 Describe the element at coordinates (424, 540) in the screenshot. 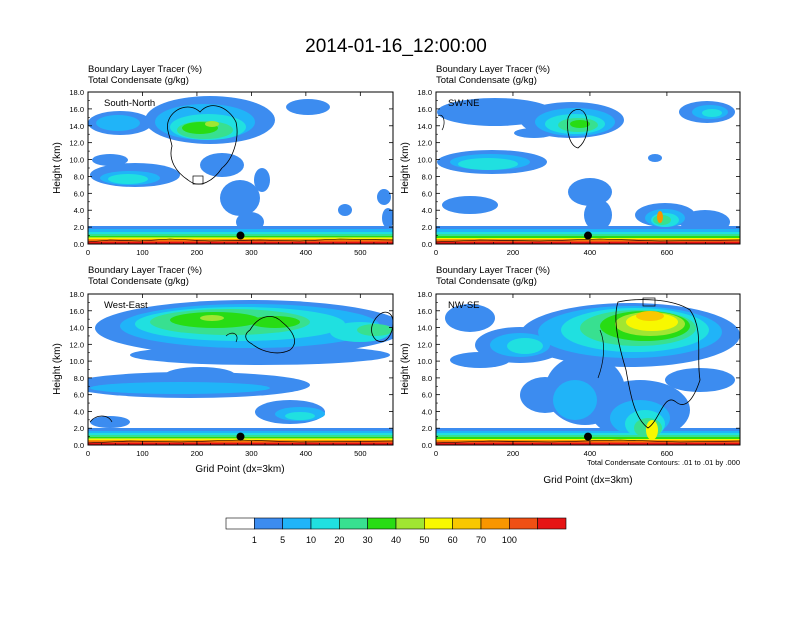

I see `colorbar-label: 50` at that location.